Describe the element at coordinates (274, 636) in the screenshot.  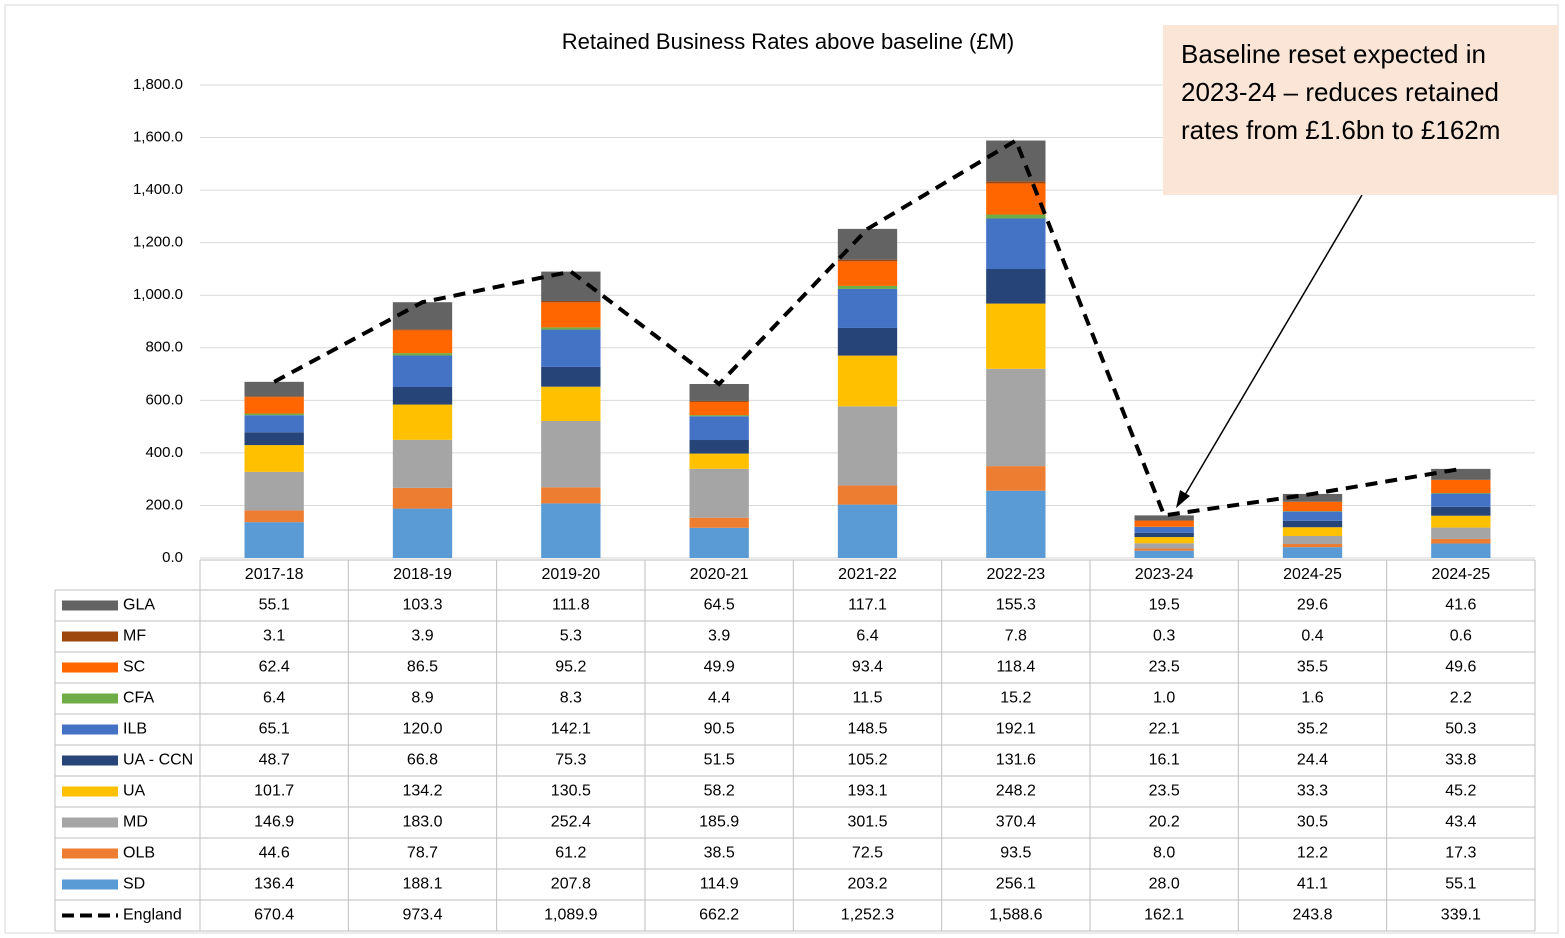
I see `table-cell: 3.1` at that location.